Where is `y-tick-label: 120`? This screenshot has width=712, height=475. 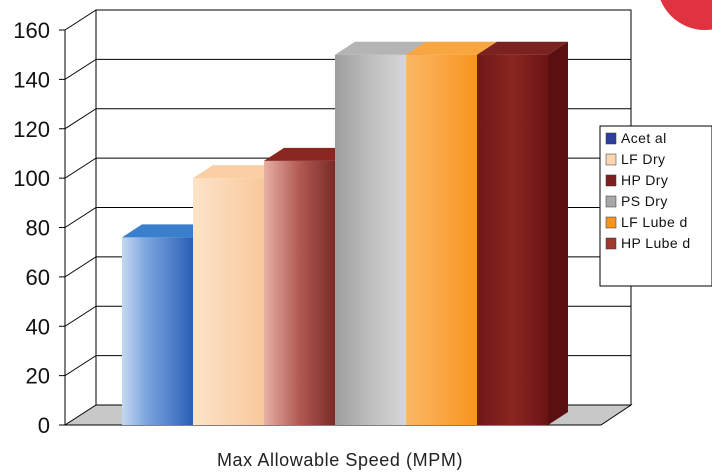 y-tick-label: 120 is located at coordinates (31, 129).